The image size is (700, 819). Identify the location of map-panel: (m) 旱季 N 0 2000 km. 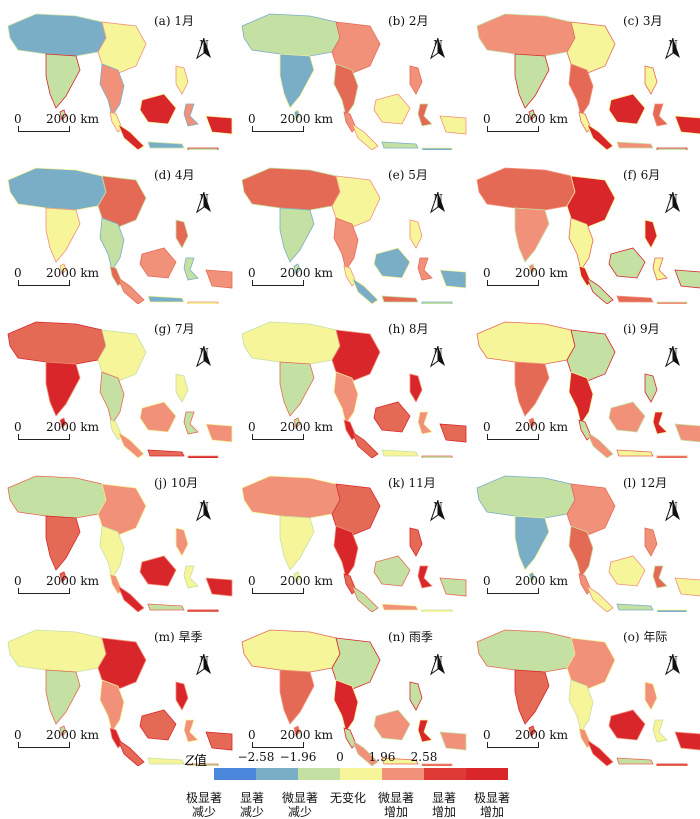
(120, 693).